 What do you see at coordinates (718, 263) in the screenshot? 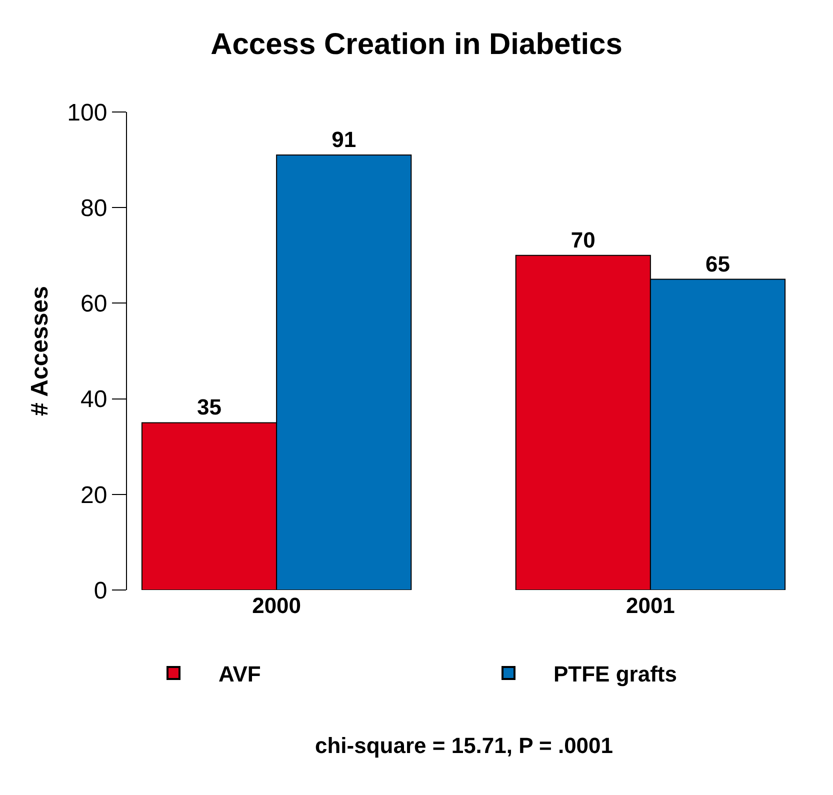
I see `data-label: 65` at bounding box center [718, 263].